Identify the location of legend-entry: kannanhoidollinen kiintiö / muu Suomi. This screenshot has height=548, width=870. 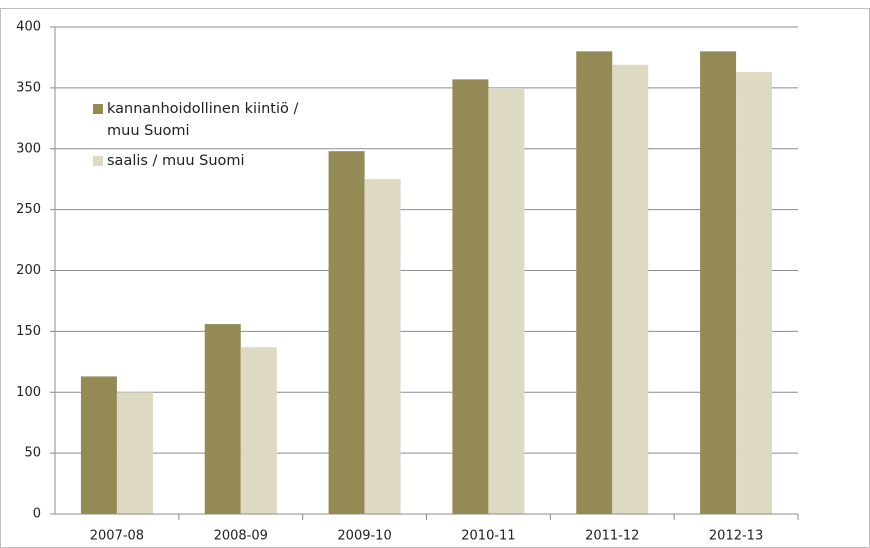
(213, 120).